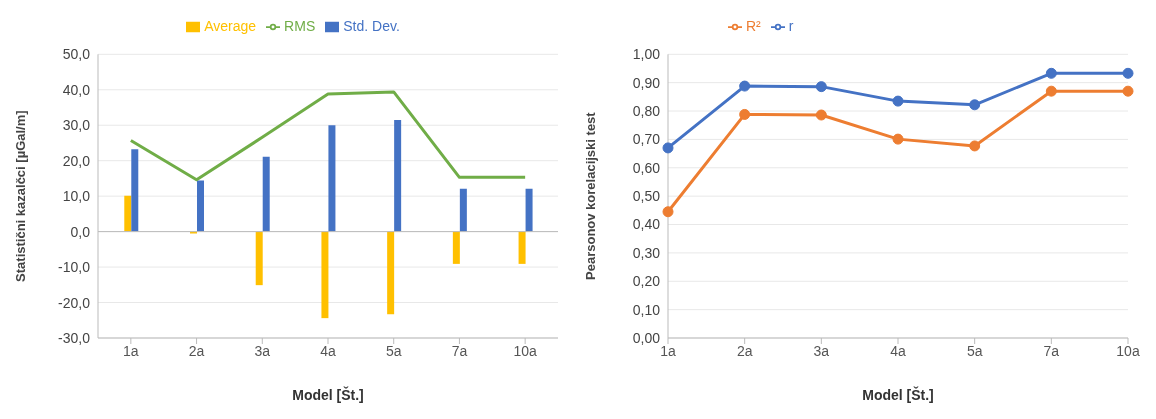 The image size is (1156, 419). Describe the element at coordinates (74, 267) in the screenshot. I see `y-tick-label: -10,0` at that location.